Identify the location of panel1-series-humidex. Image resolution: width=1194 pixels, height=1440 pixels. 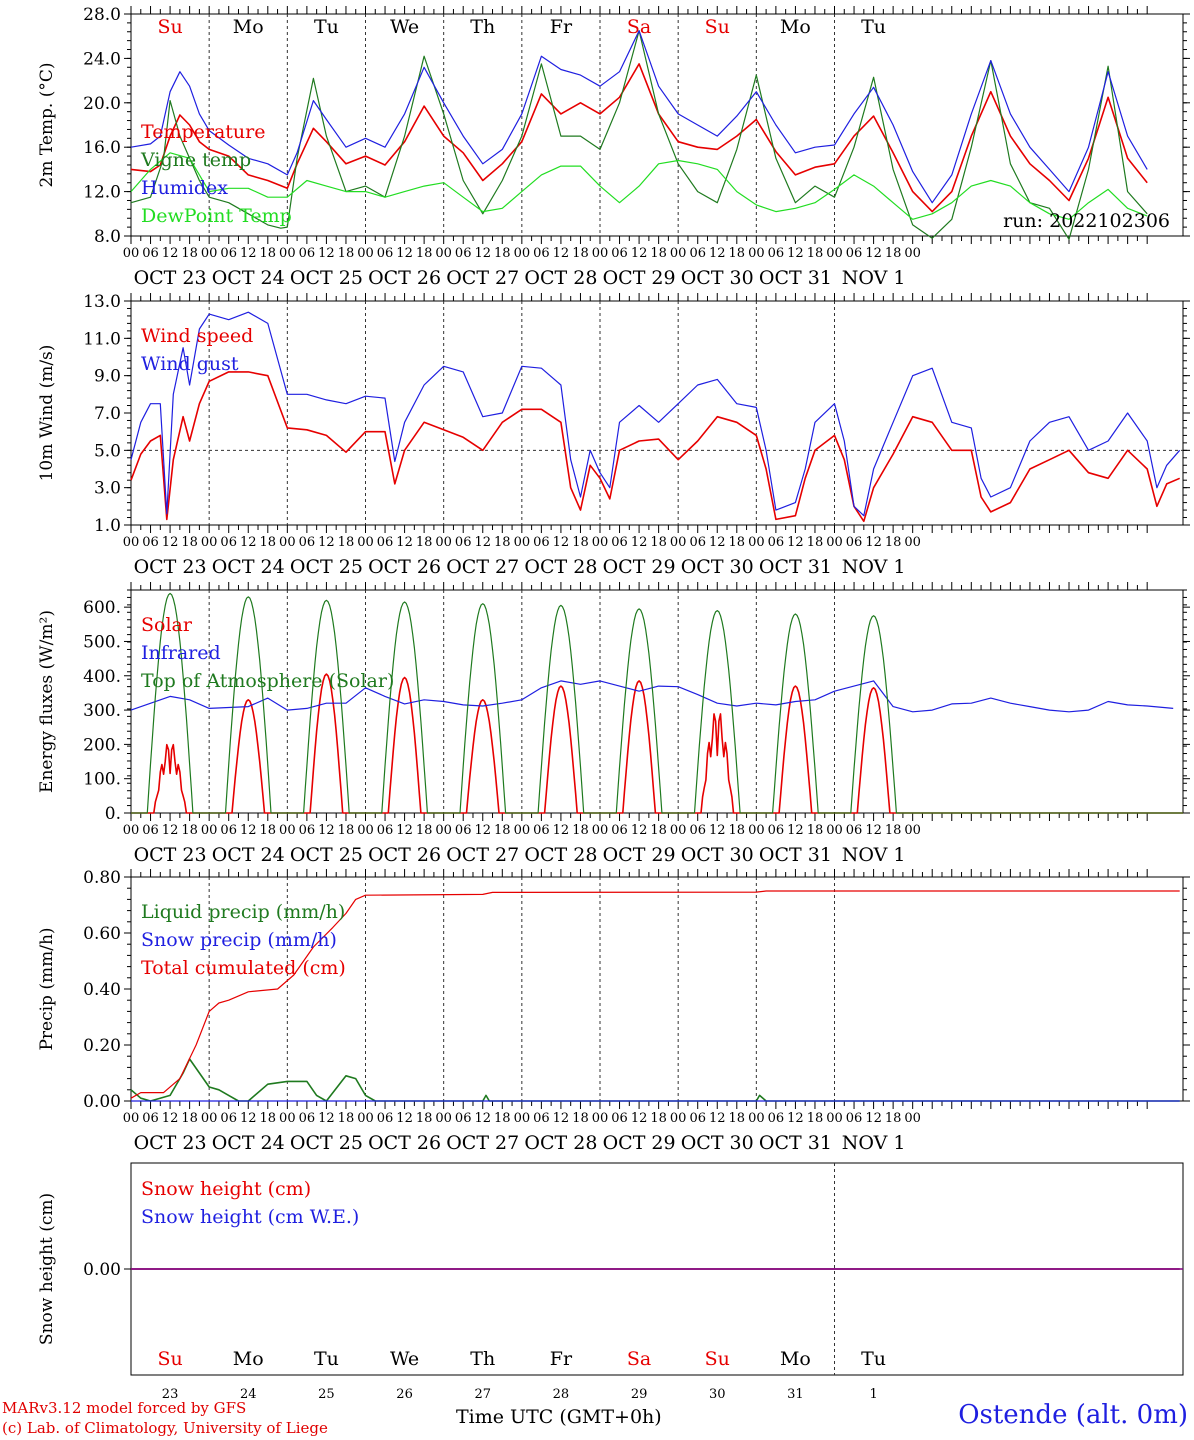
(639, 117).